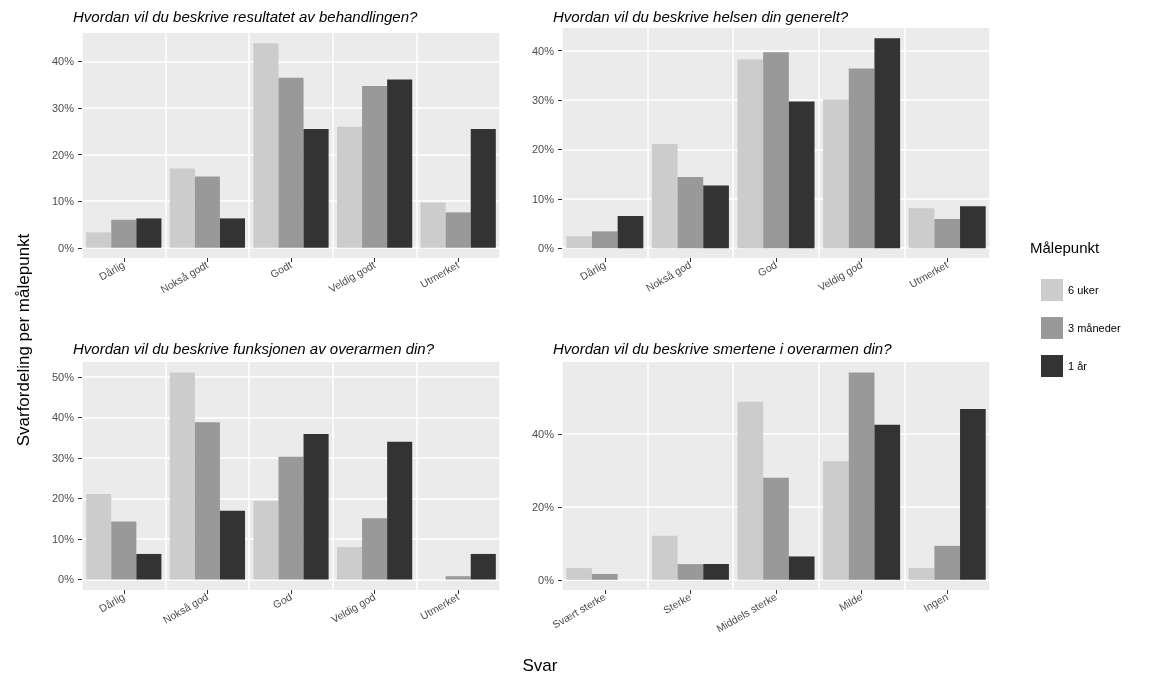 The width and height of the screenshot is (1155, 684). Describe the element at coordinates (723, 348) in the screenshot. I see `chart-title: Hvordan vil du beskrive smertene i overarmen din?` at that location.